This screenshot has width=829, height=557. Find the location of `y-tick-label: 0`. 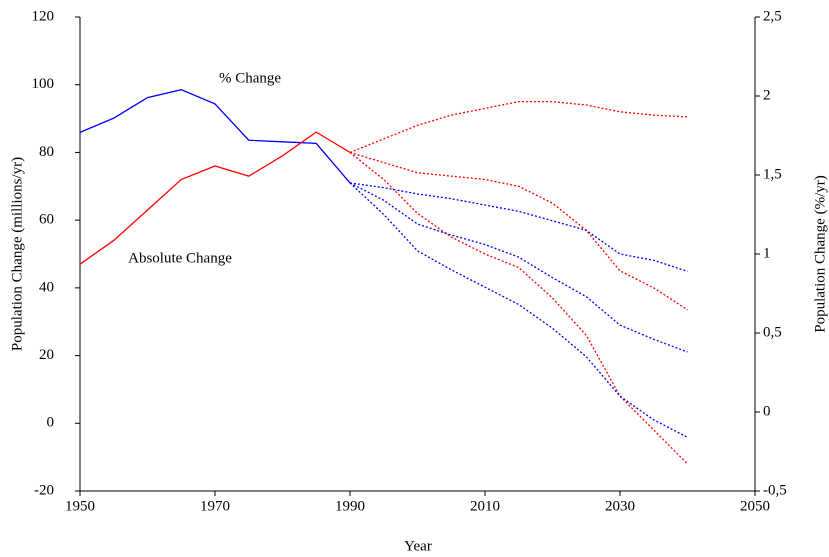

y-tick-label: 0 is located at coordinates (51, 423).